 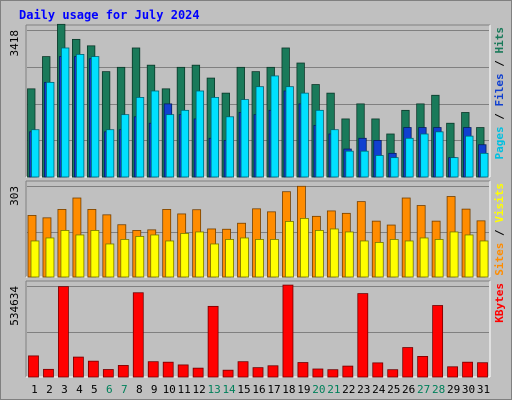 I want to click on x-tick-label-day-2: 2, so click(x=49, y=389).